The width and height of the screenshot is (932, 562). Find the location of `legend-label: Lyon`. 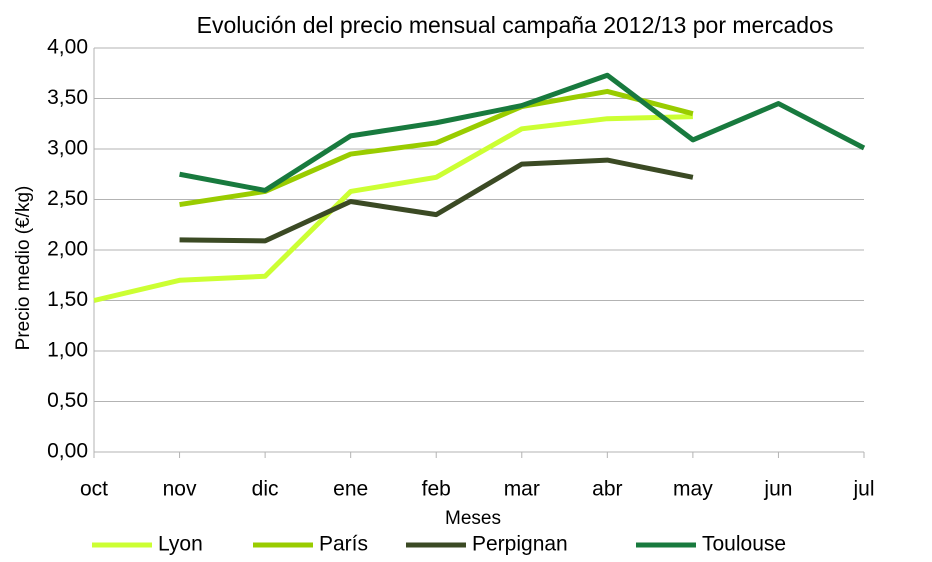

legend-label: Lyon is located at coordinates (180, 544).